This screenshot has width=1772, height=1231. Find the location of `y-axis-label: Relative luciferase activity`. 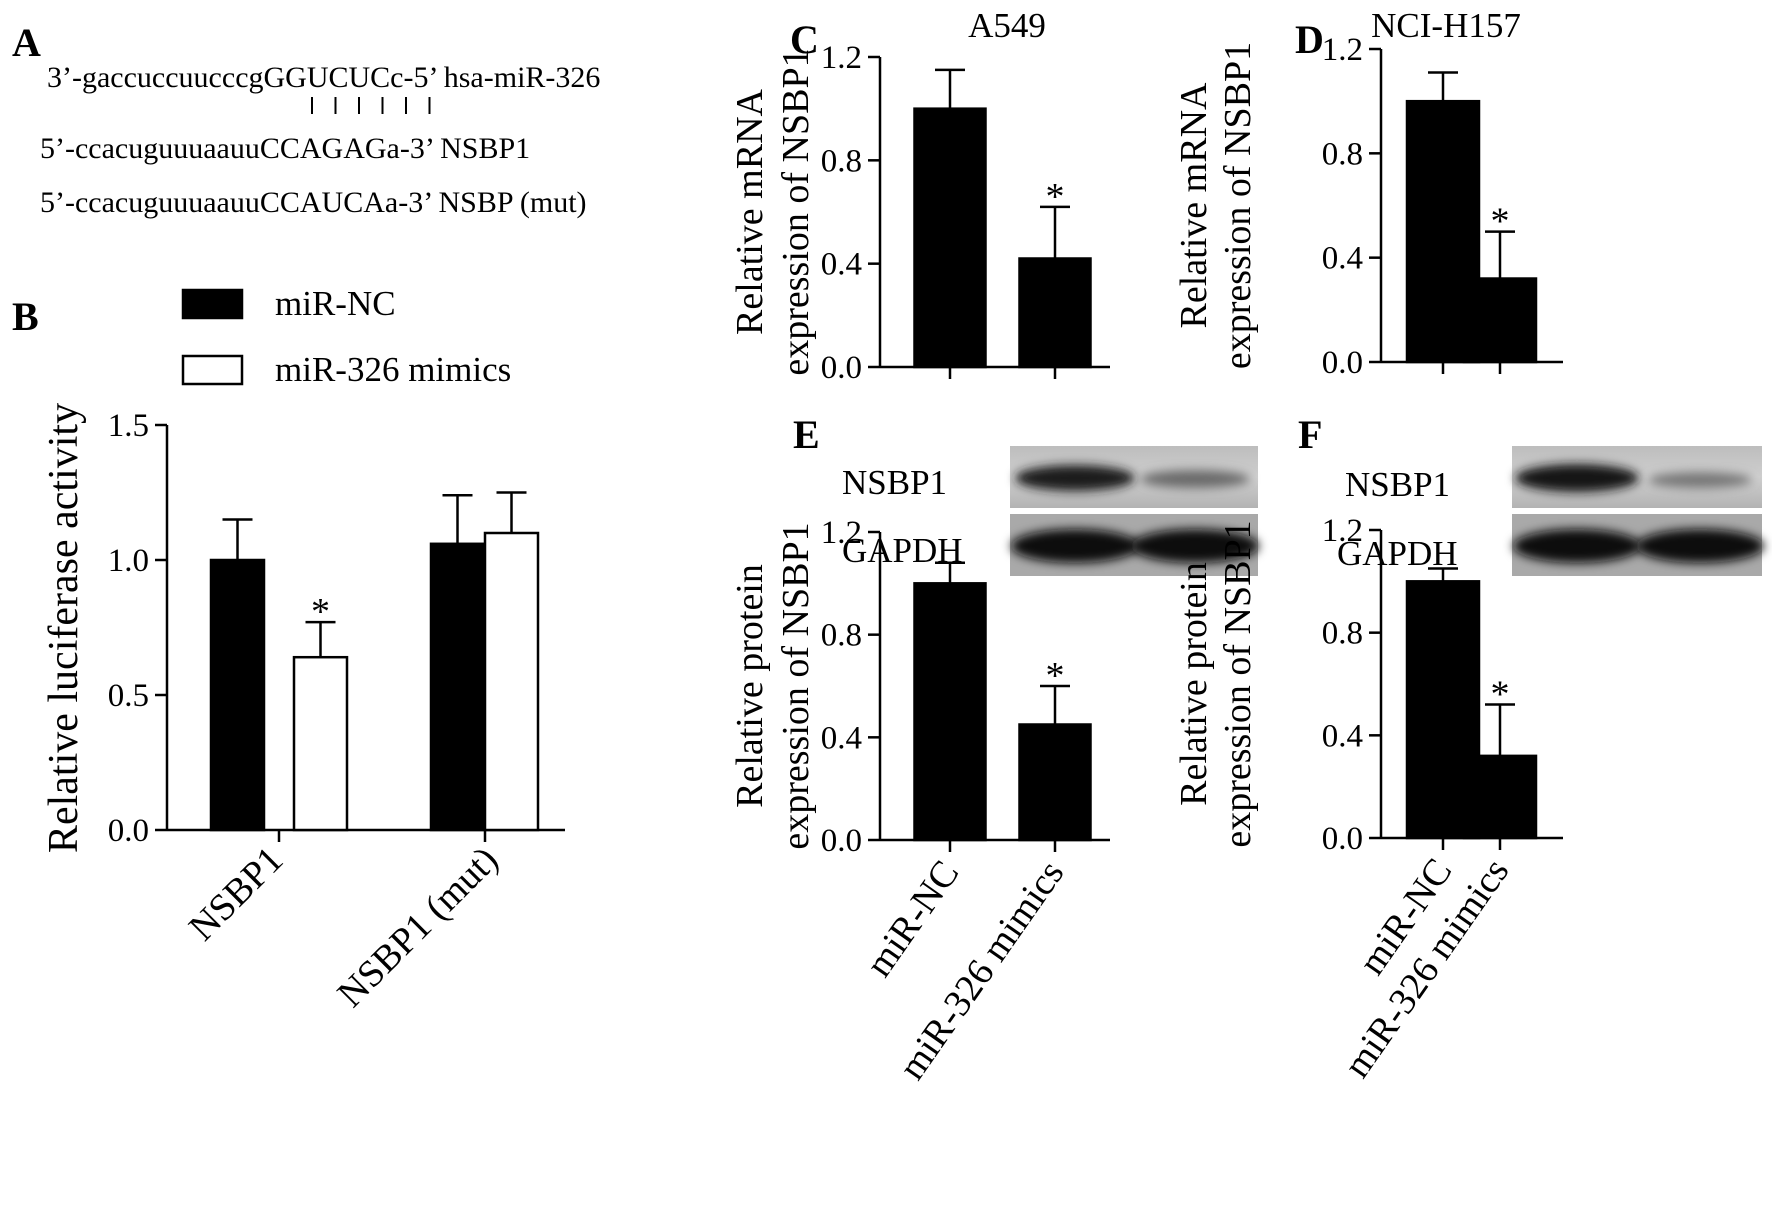

y-axis-label: Relative luciferase activity is located at coordinates (64, 628).